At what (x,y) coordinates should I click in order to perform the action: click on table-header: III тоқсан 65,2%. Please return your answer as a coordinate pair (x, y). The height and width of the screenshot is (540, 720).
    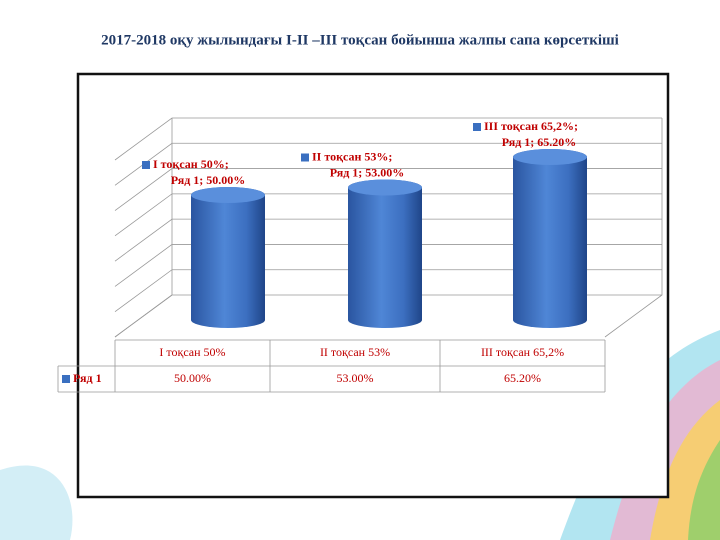
    Looking at the image, I should click on (522, 352).